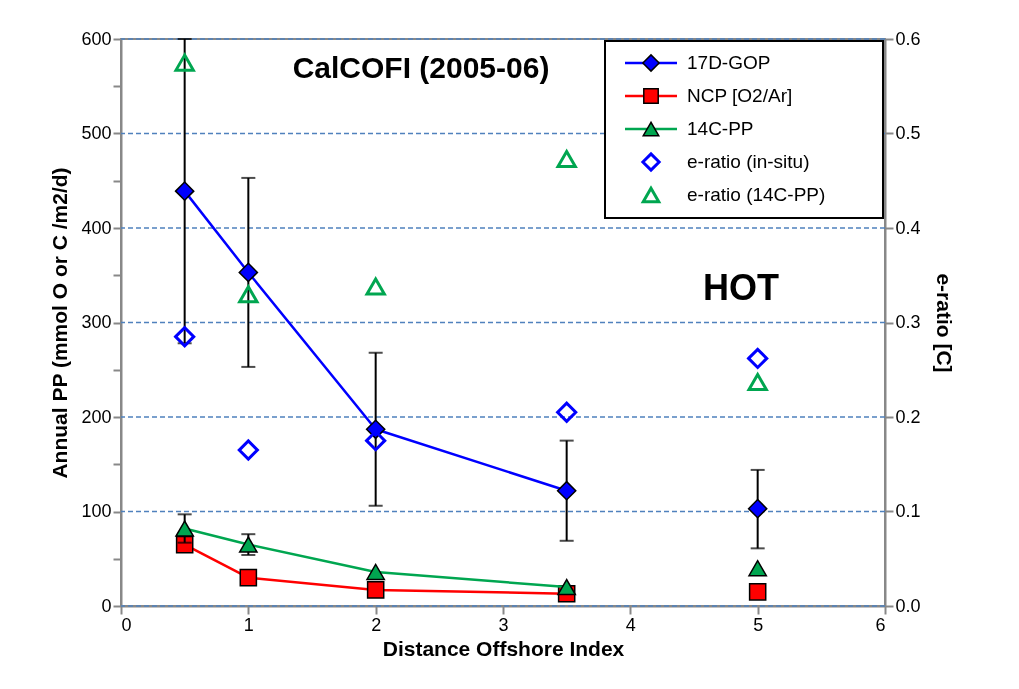  Describe the element at coordinates (908, 511) in the screenshot. I see `y2-tick-label: 0.1` at that location.